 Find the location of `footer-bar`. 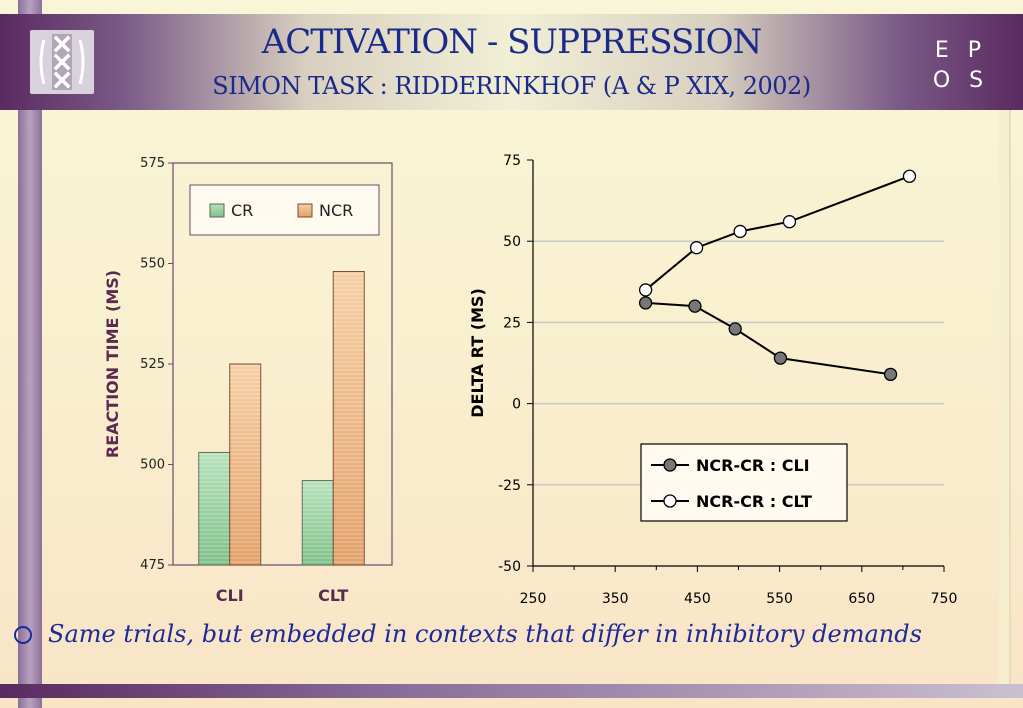

footer-bar is located at coordinates (511, 691).